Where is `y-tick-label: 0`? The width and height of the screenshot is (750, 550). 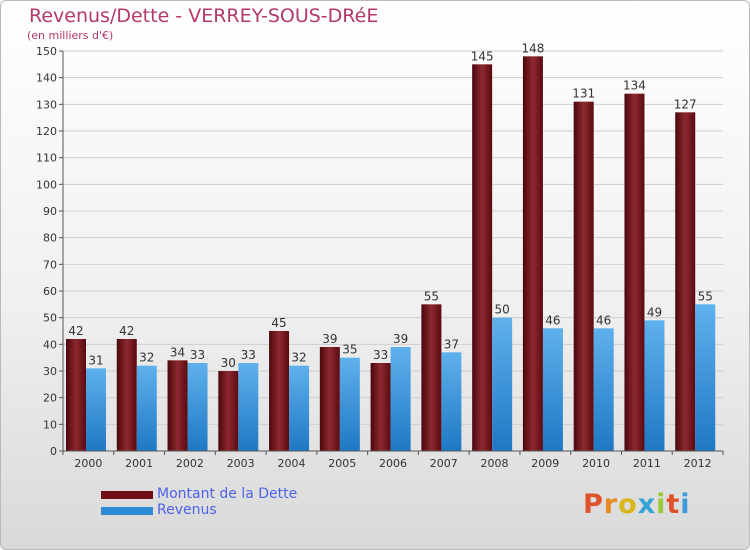 y-tick-label: 0 is located at coordinates (53, 451).